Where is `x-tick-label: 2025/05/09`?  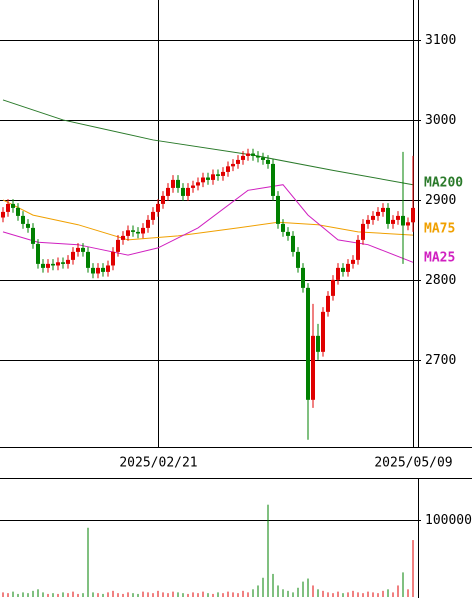 x-tick-label: 2025/05/09 is located at coordinates (413, 463).